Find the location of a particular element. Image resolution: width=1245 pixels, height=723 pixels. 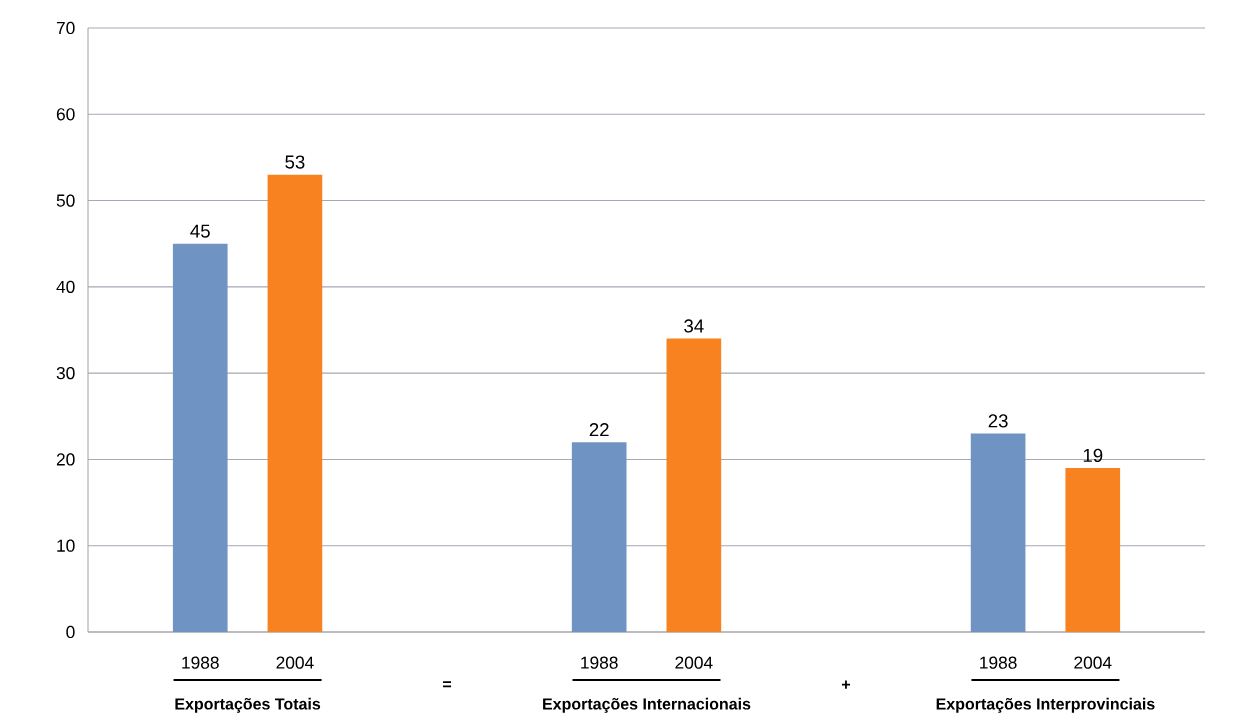

data-label: 53 is located at coordinates (295, 162).